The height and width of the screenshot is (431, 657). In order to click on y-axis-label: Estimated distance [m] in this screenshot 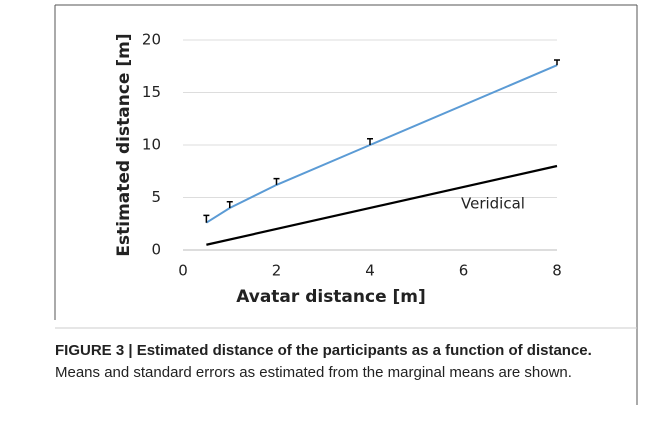, I will do `click(124, 144)`.